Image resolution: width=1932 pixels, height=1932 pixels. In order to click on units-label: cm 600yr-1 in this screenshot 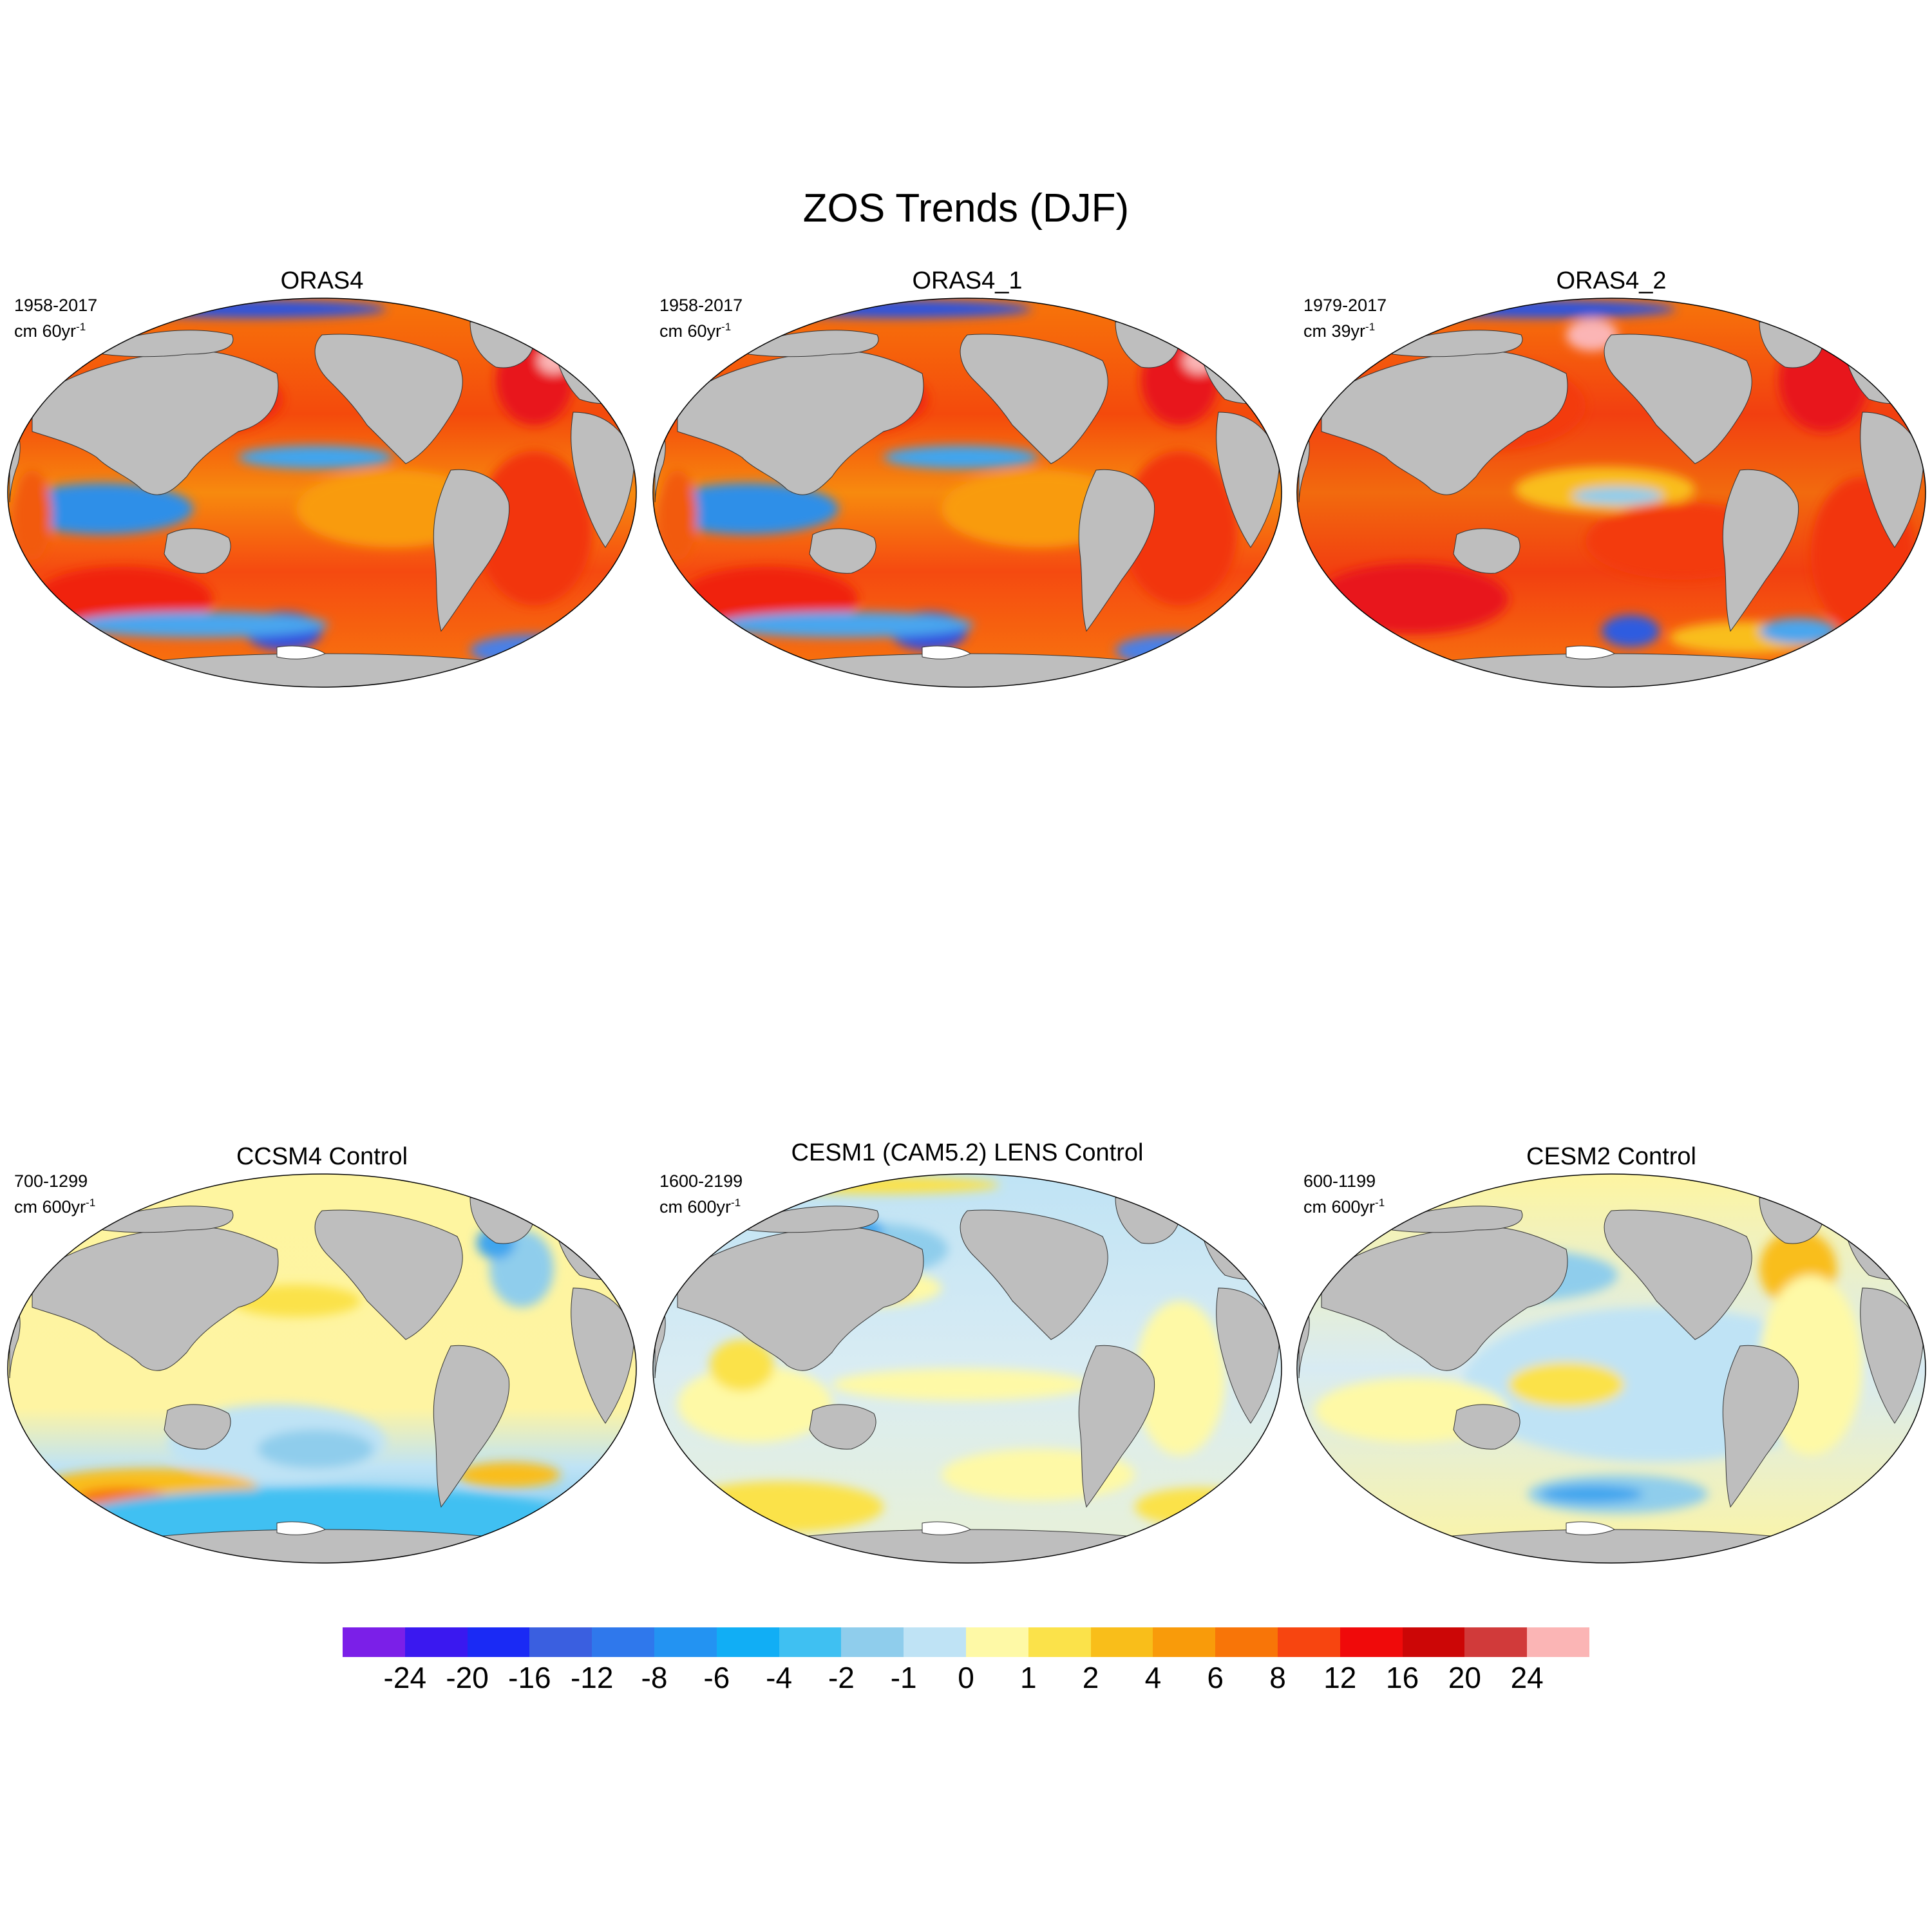, I will do `click(54, 1205)`.